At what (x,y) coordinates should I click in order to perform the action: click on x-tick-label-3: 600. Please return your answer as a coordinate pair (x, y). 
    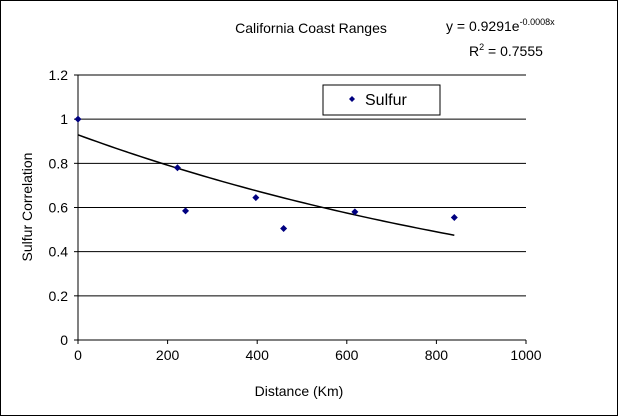
    Looking at the image, I should click on (347, 355).